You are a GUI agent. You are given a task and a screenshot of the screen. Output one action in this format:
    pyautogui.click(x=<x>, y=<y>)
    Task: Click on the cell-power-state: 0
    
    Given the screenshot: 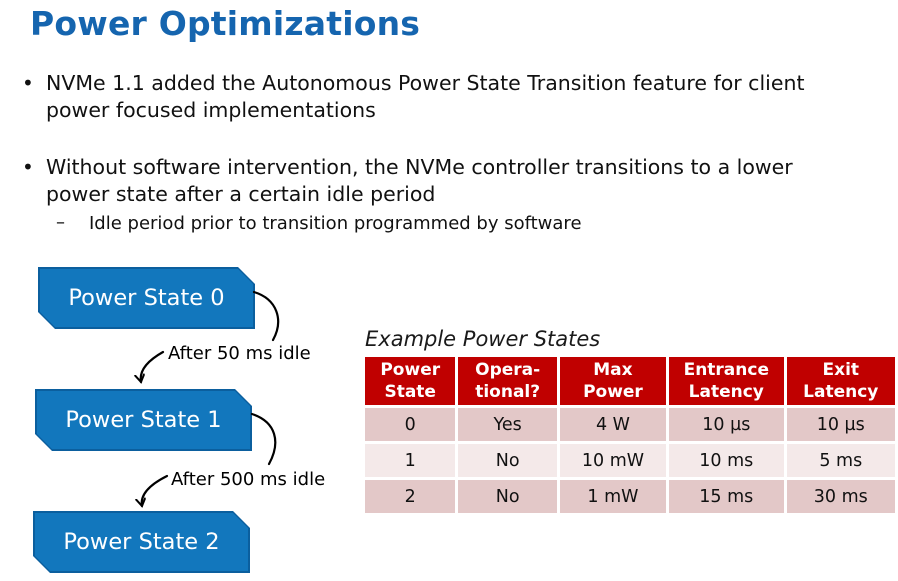 What is the action you would take?
    pyautogui.click(x=410, y=425)
    